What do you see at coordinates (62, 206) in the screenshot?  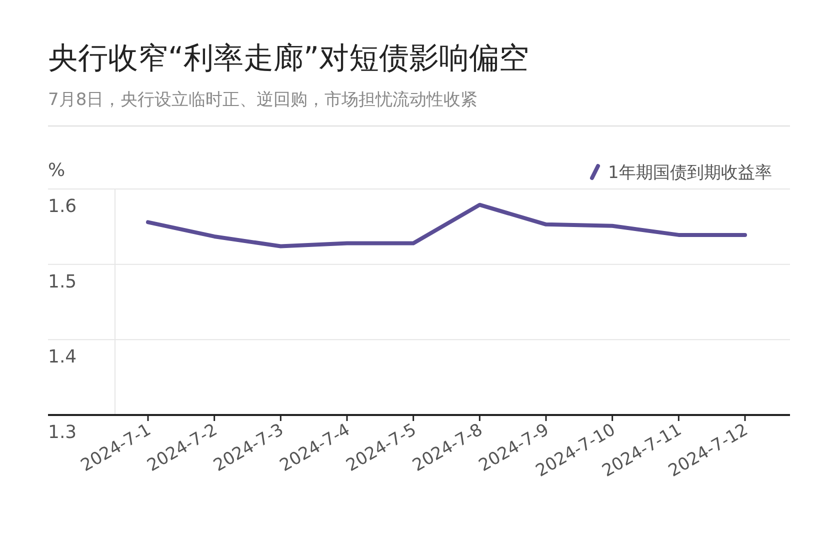 I see `y-tick-label: 1.6` at bounding box center [62, 206].